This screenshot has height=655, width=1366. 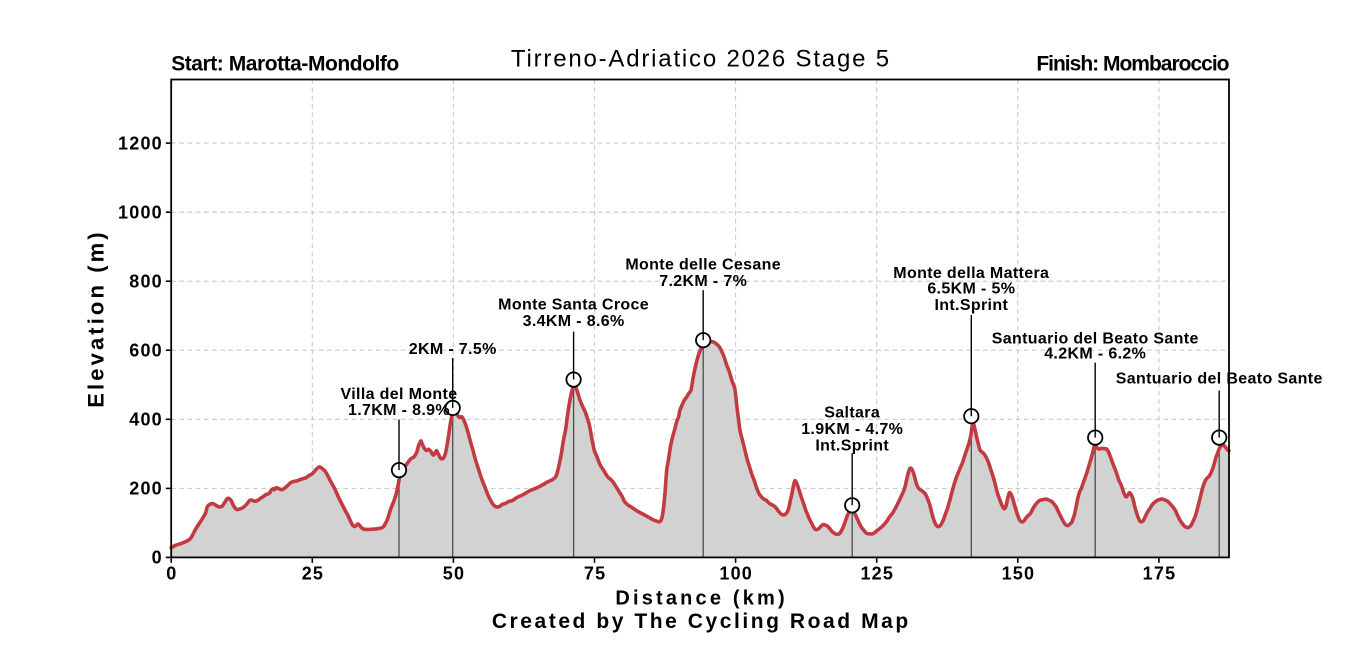 I want to click on svg-text: Elevation (m), so click(x=96, y=318).